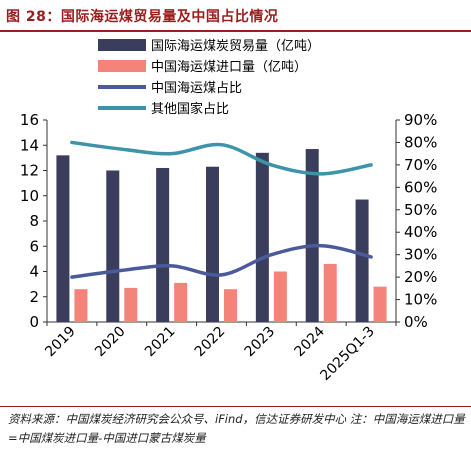 Image resolution: width=471 pixels, height=456 pixels. Describe the element at coordinates (420, 255) in the screenshot. I see `y-right-tick-label: 30%` at that location.